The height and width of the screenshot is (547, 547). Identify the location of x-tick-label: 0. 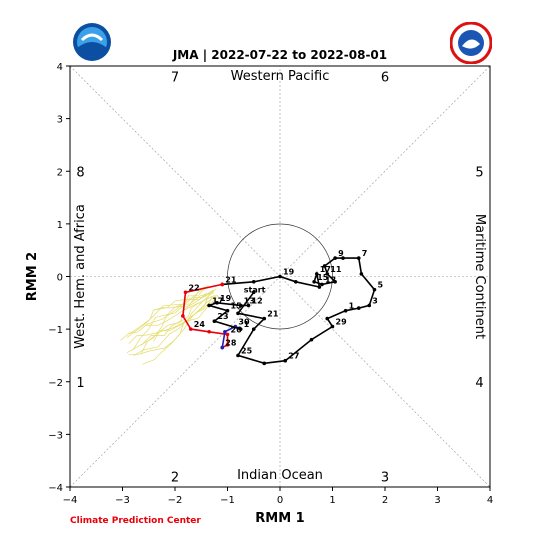
(280, 500).